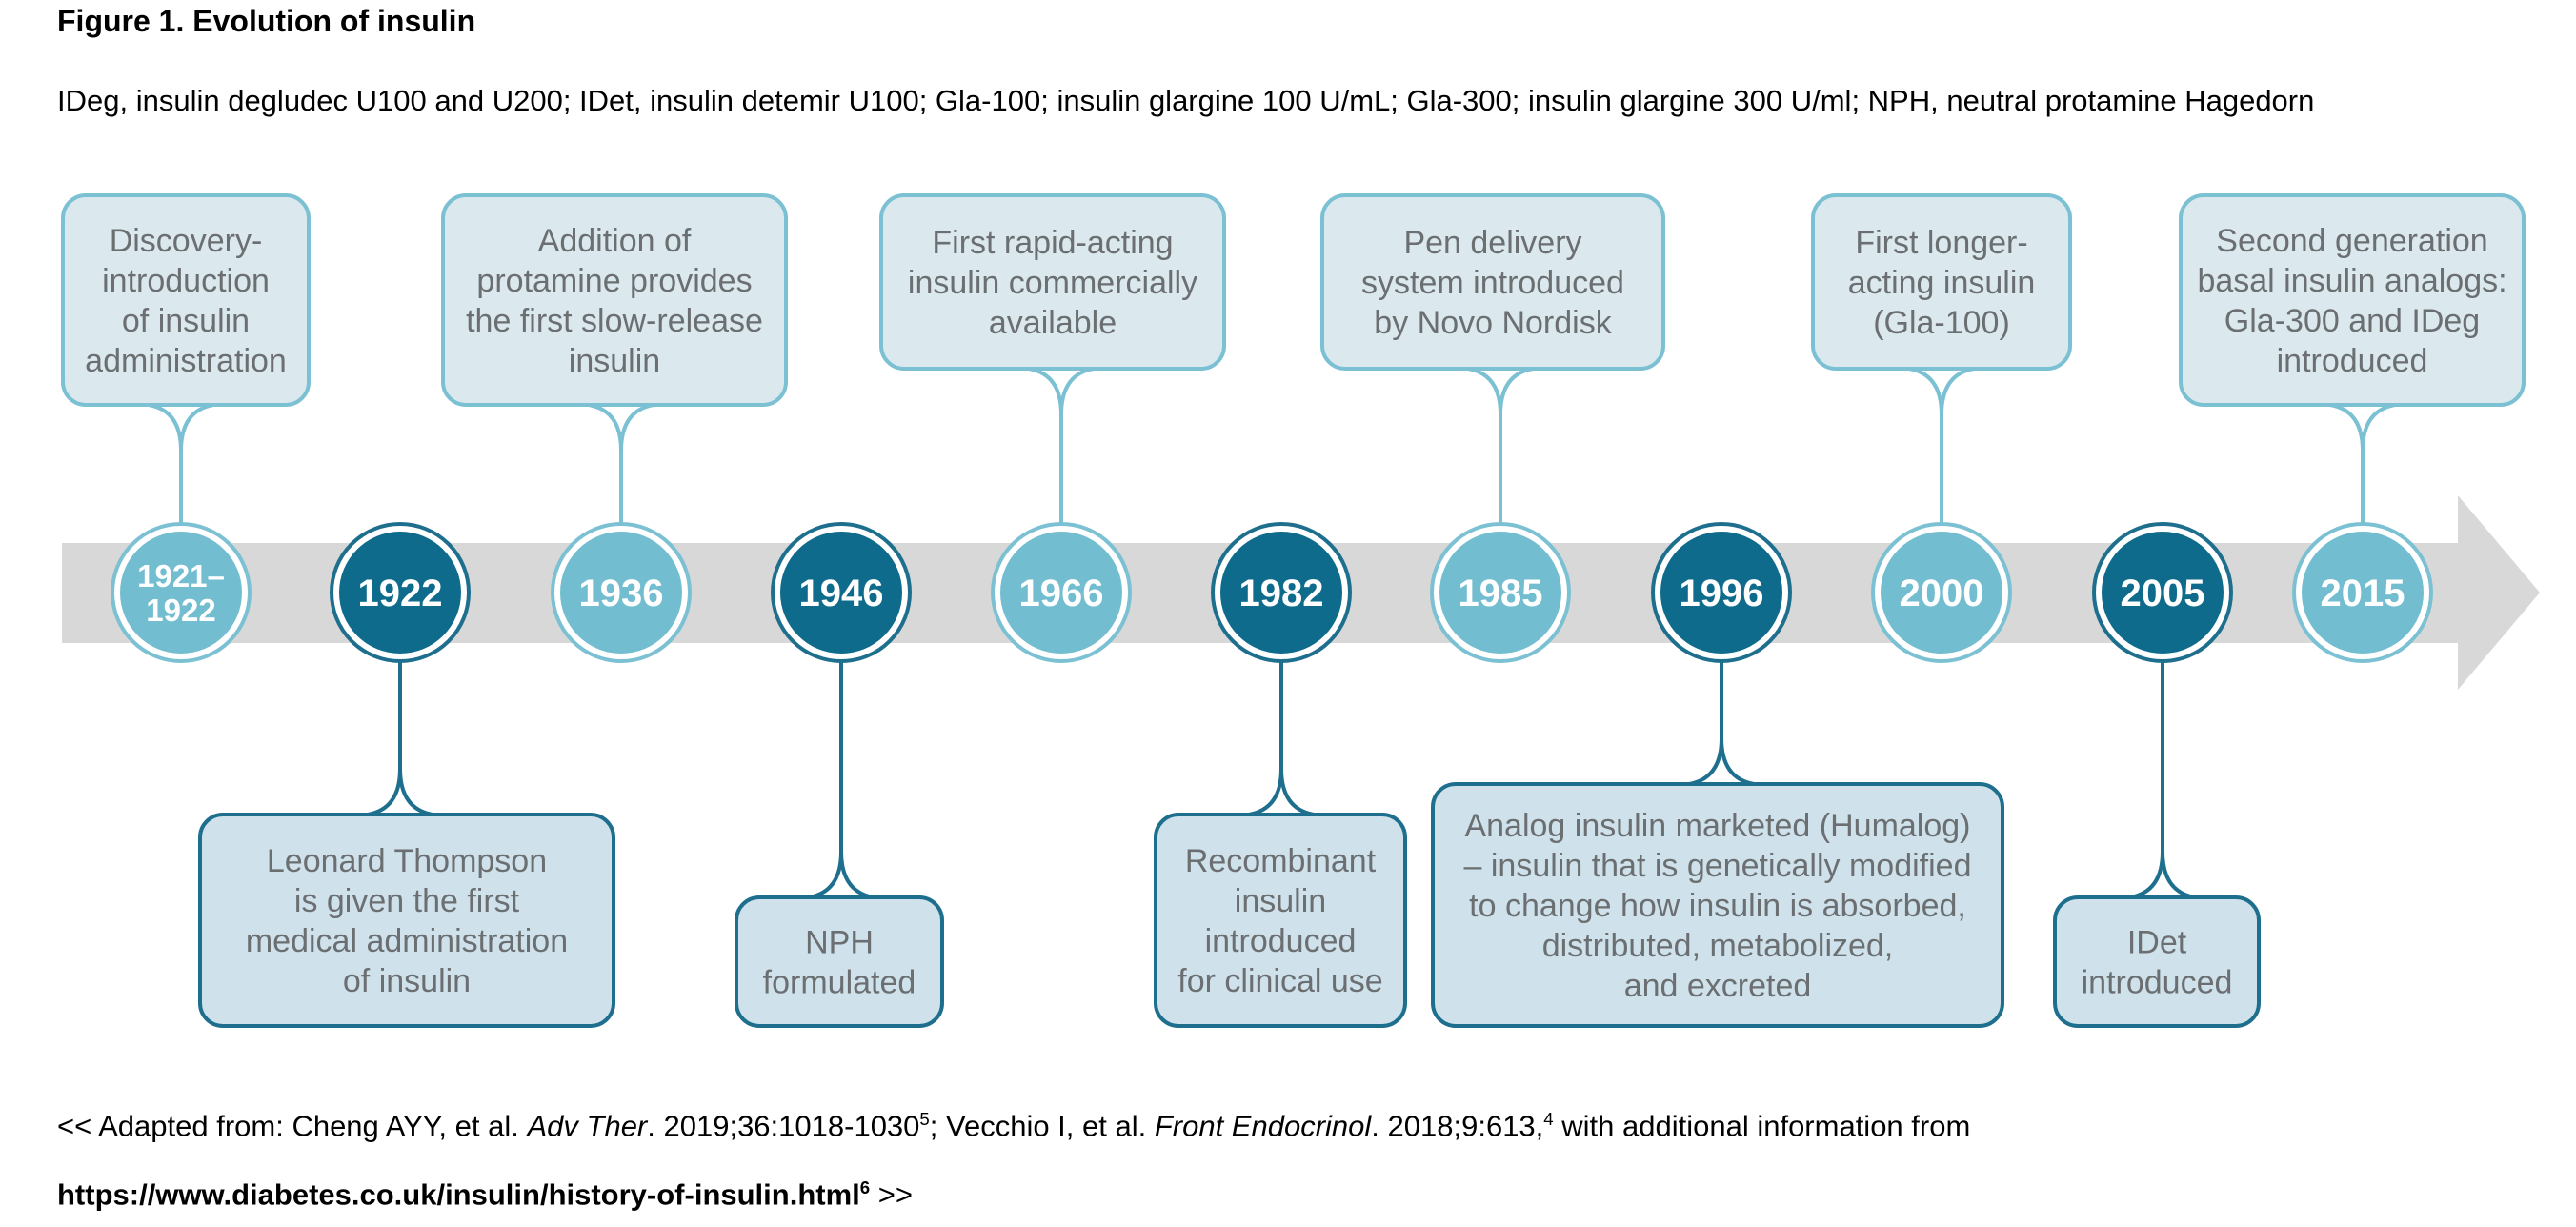 The width and height of the screenshot is (2576, 1227). What do you see at coordinates (1941, 323) in the screenshot?
I see `callout-text-line: (Gla-100)` at bounding box center [1941, 323].